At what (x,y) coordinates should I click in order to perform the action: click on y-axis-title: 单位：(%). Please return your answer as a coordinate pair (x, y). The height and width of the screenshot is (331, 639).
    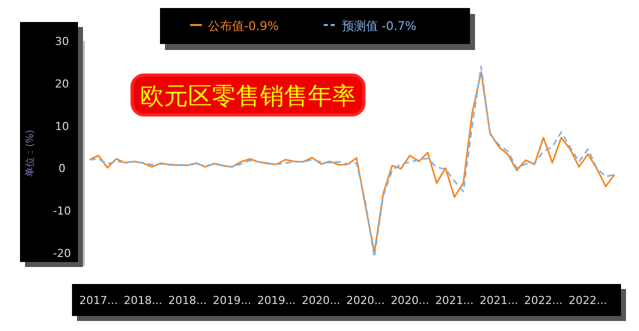
    Looking at the image, I should click on (30, 154).